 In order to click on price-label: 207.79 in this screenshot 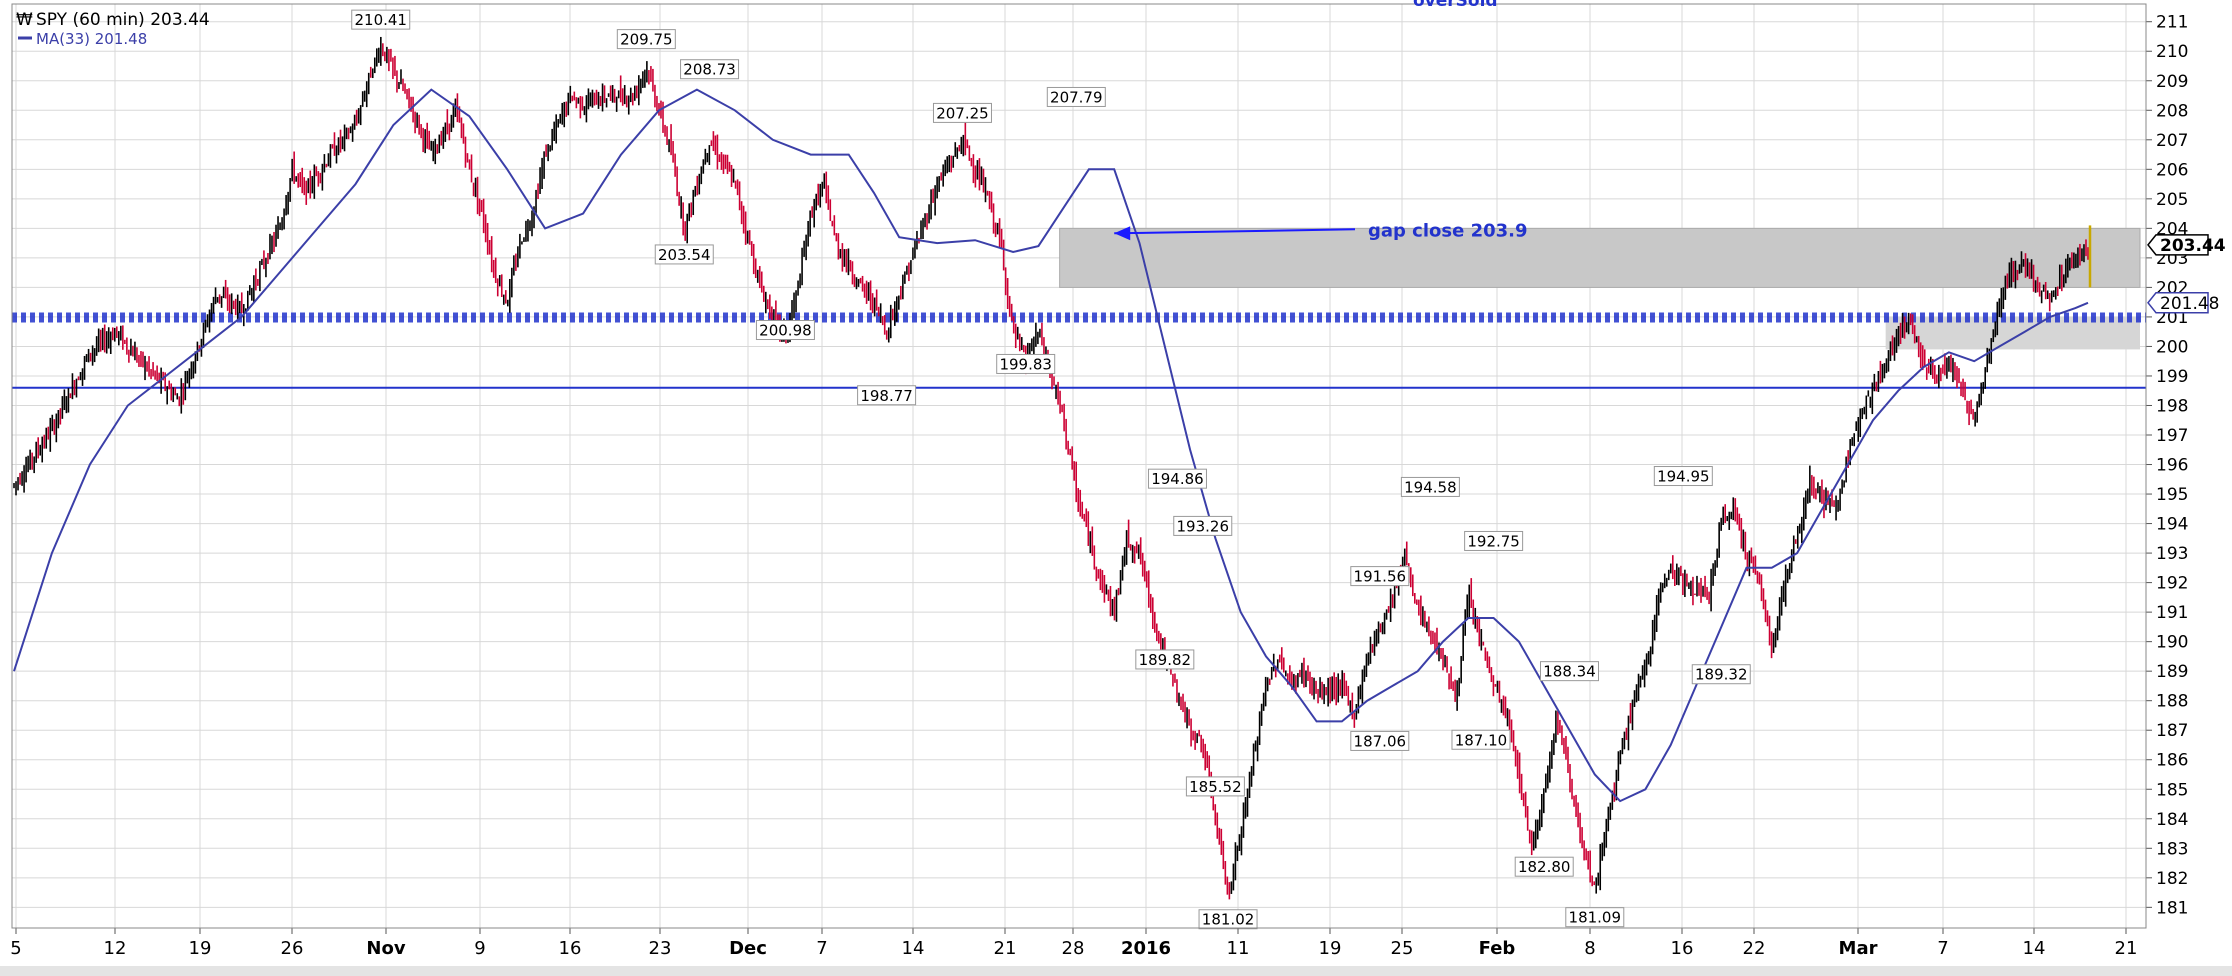, I will do `click(1076, 97)`.